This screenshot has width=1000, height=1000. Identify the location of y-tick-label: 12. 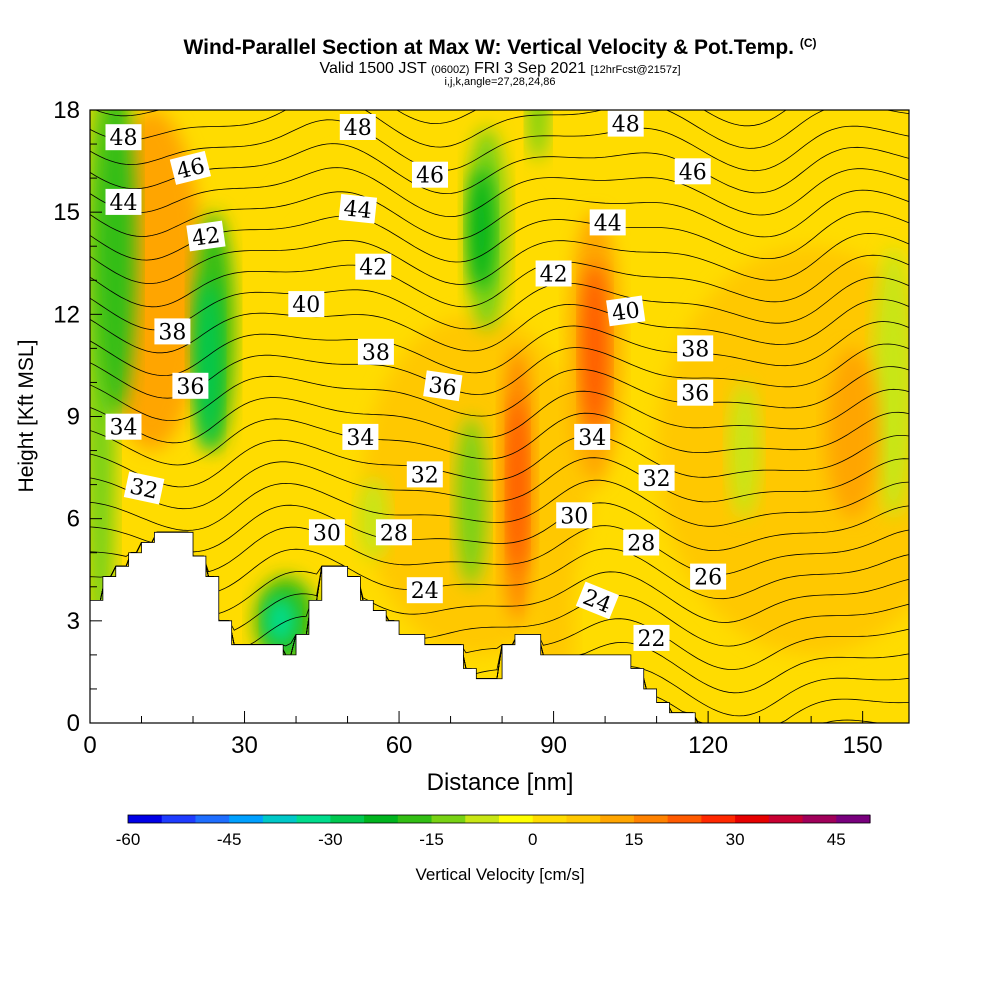
(66, 314).